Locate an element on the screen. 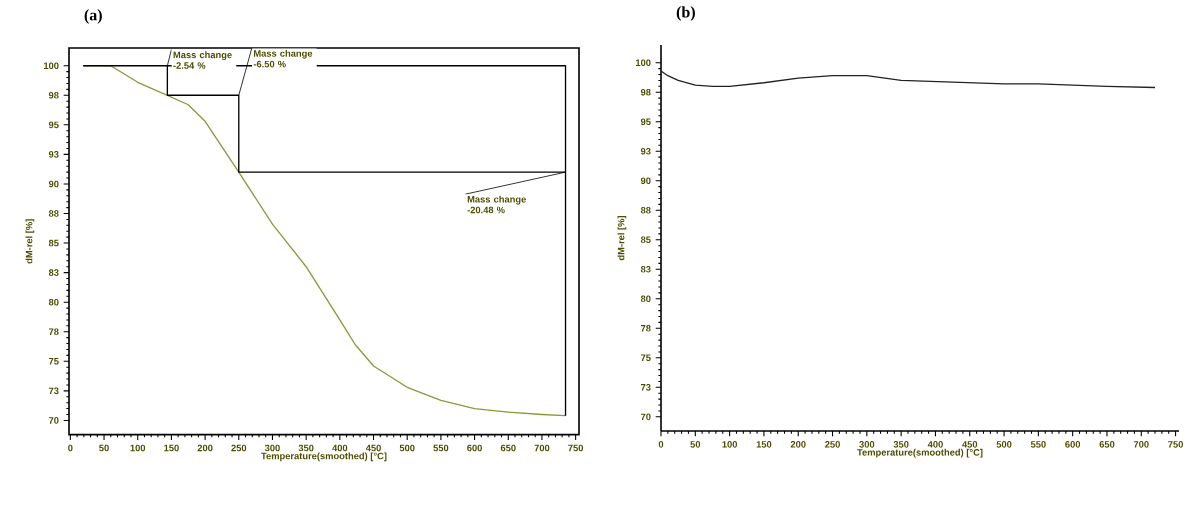 This screenshot has height=507, width=1198. chart-title: (a) is located at coordinates (93, 16).